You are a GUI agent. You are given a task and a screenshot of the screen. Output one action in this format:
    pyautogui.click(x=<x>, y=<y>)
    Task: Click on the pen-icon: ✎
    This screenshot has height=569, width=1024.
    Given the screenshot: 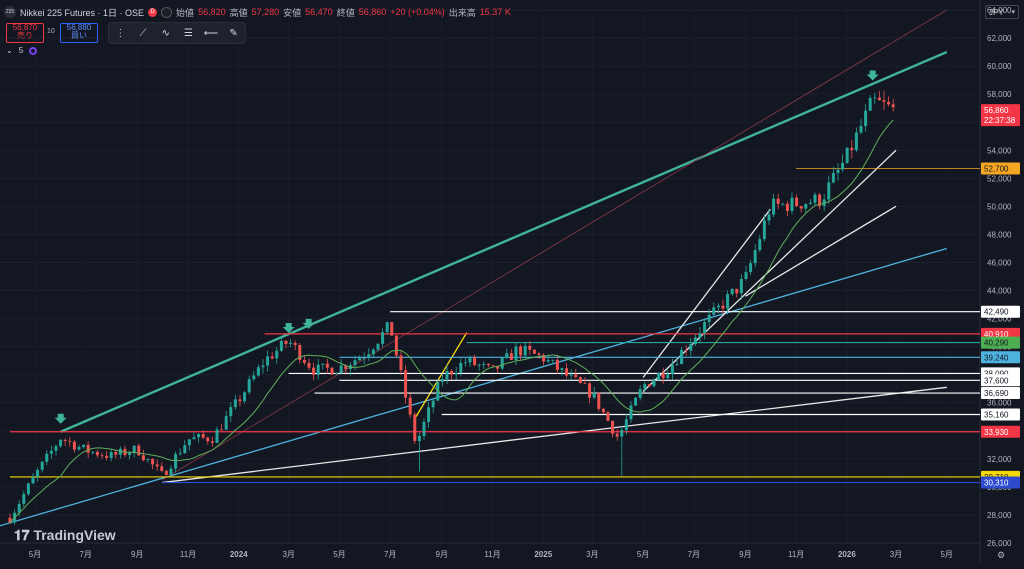 What is the action you would take?
    pyautogui.click(x=233, y=33)
    